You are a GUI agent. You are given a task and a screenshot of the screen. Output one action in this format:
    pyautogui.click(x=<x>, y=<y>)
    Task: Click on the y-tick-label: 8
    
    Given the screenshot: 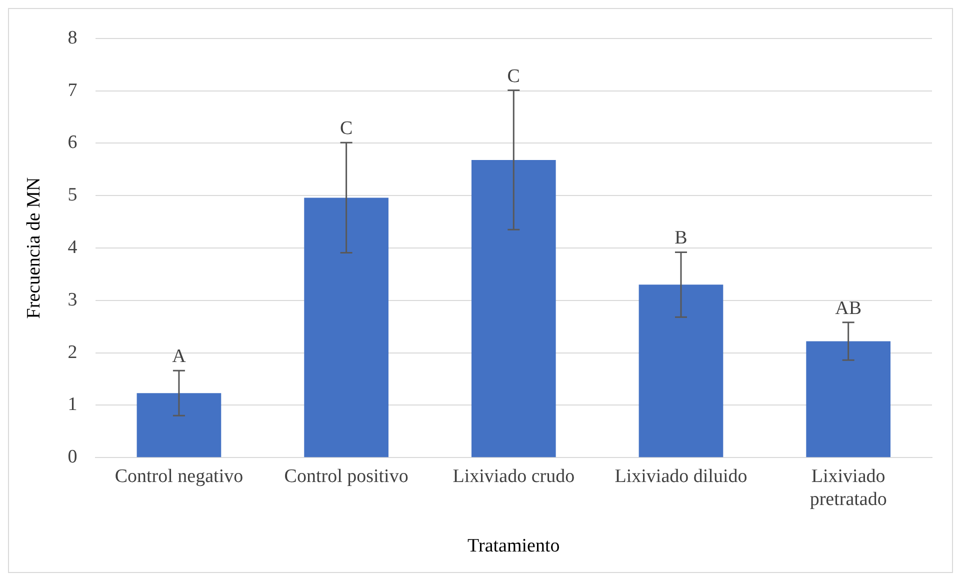 What is the action you would take?
    pyautogui.click(x=73, y=37)
    